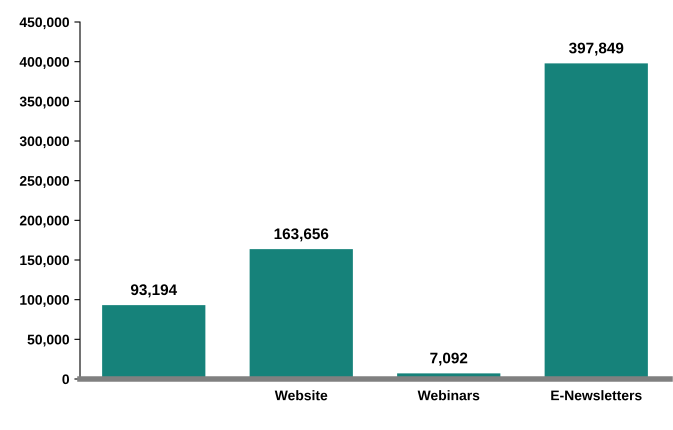  What do you see at coordinates (301, 395) in the screenshot?
I see `x-tick-label: Website` at bounding box center [301, 395].